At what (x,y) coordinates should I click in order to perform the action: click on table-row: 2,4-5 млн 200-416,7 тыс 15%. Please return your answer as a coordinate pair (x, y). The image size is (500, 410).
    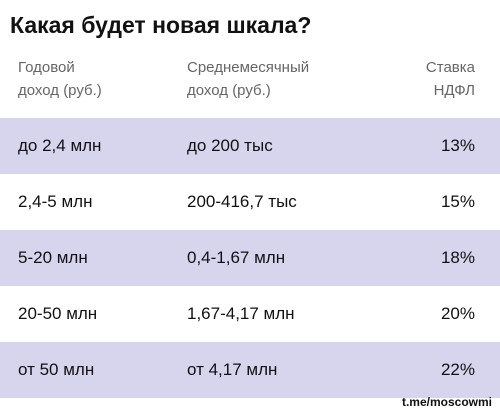
    Looking at the image, I should click on (250, 202).